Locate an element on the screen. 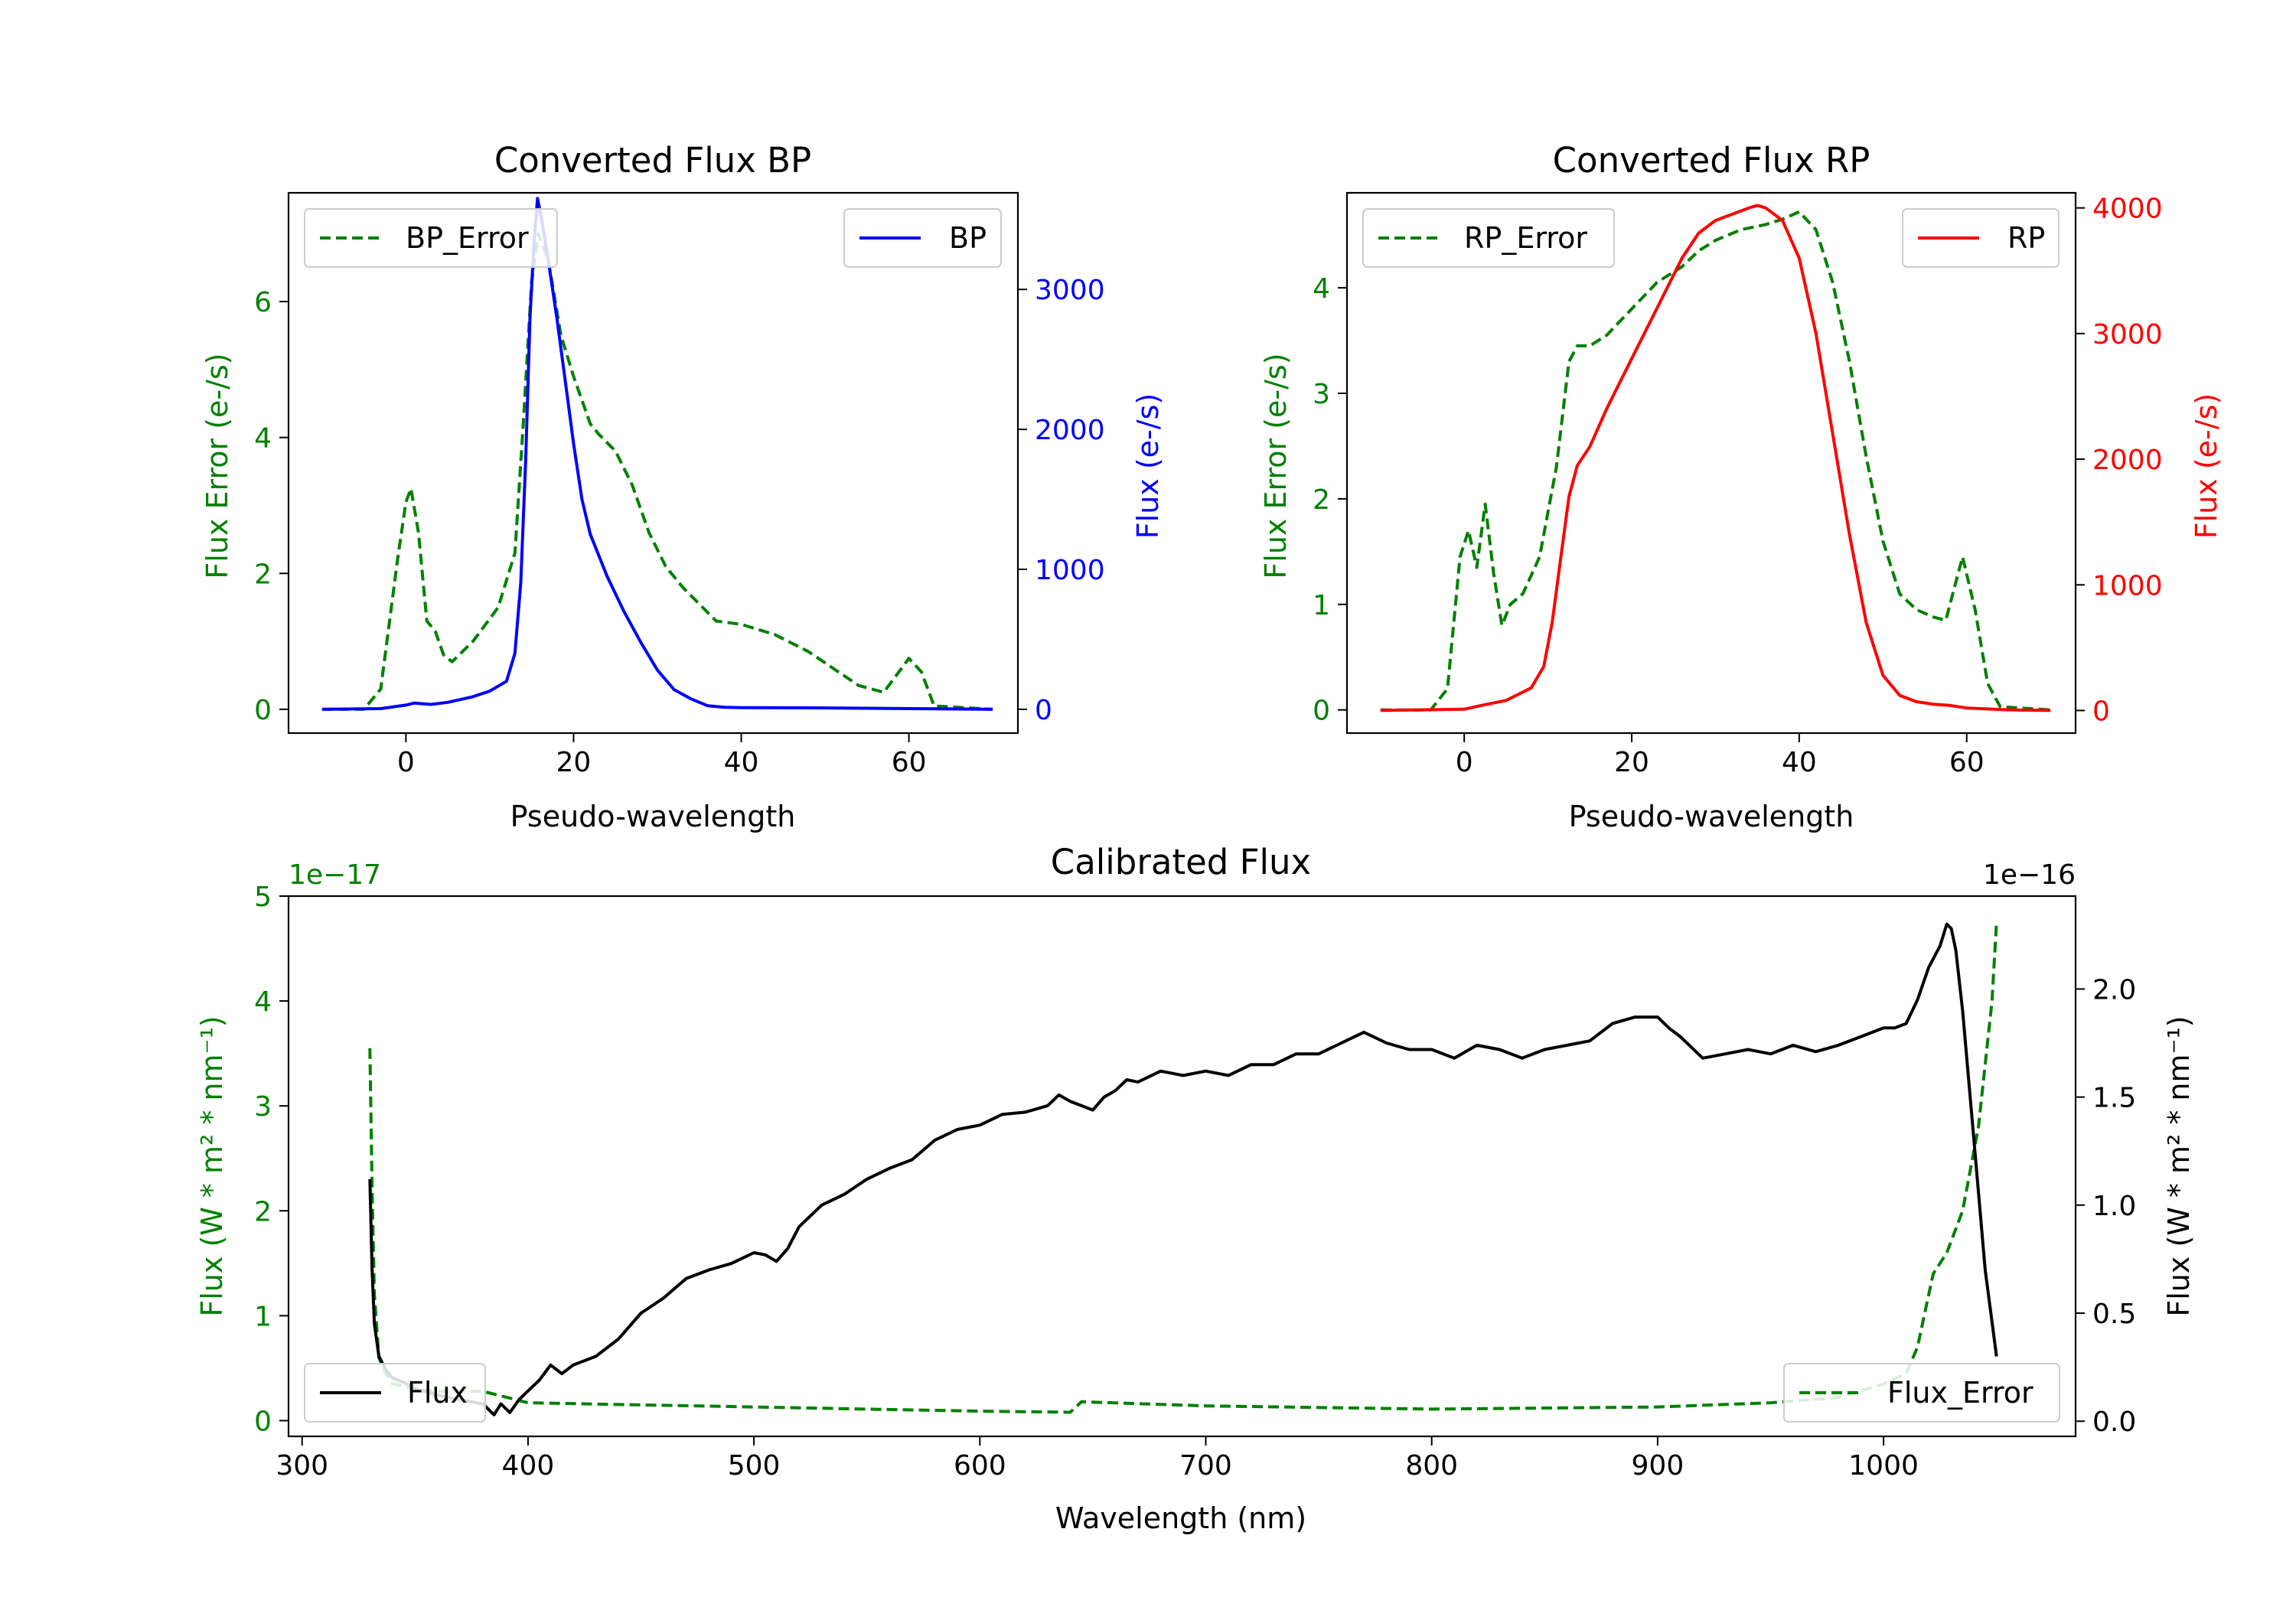  legend-flux: RP is located at coordinates (1981, 238).